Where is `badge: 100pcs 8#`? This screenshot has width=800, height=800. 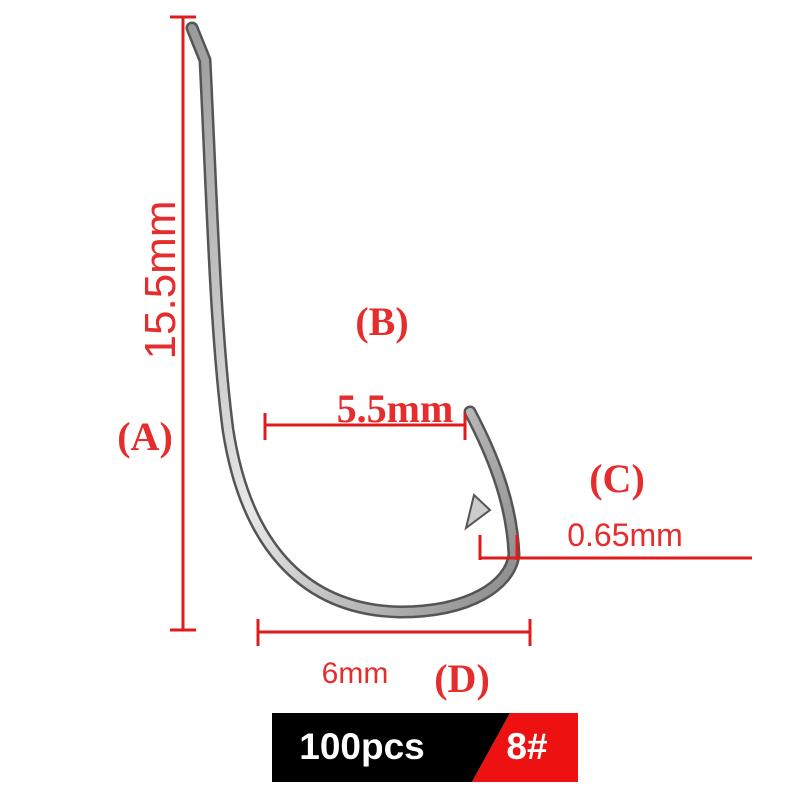 badge: 100pcs 8# is located at coordinates (425, 747).